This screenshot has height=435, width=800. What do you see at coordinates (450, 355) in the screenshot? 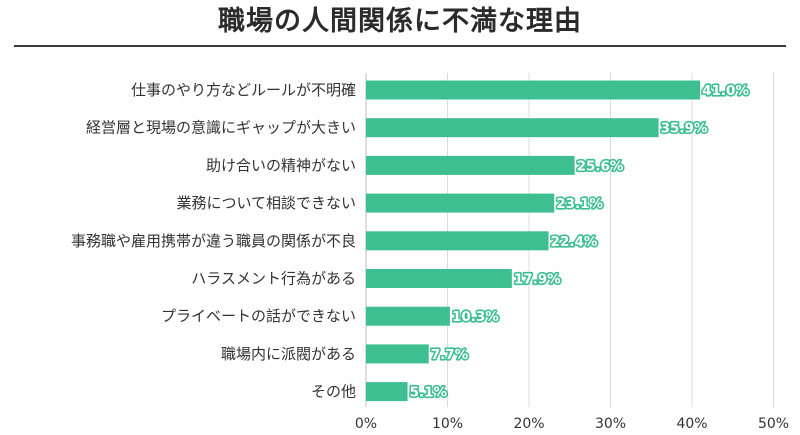
I see `value-label: 7.7%` at bounding box center [450, 355].